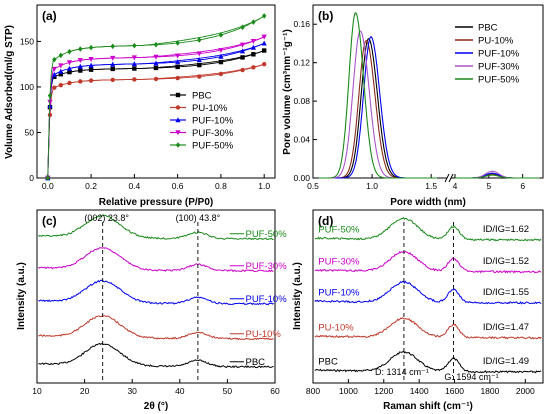  I want to click on panel-a-xtick-label-1: 0.2, so click(91, 186).